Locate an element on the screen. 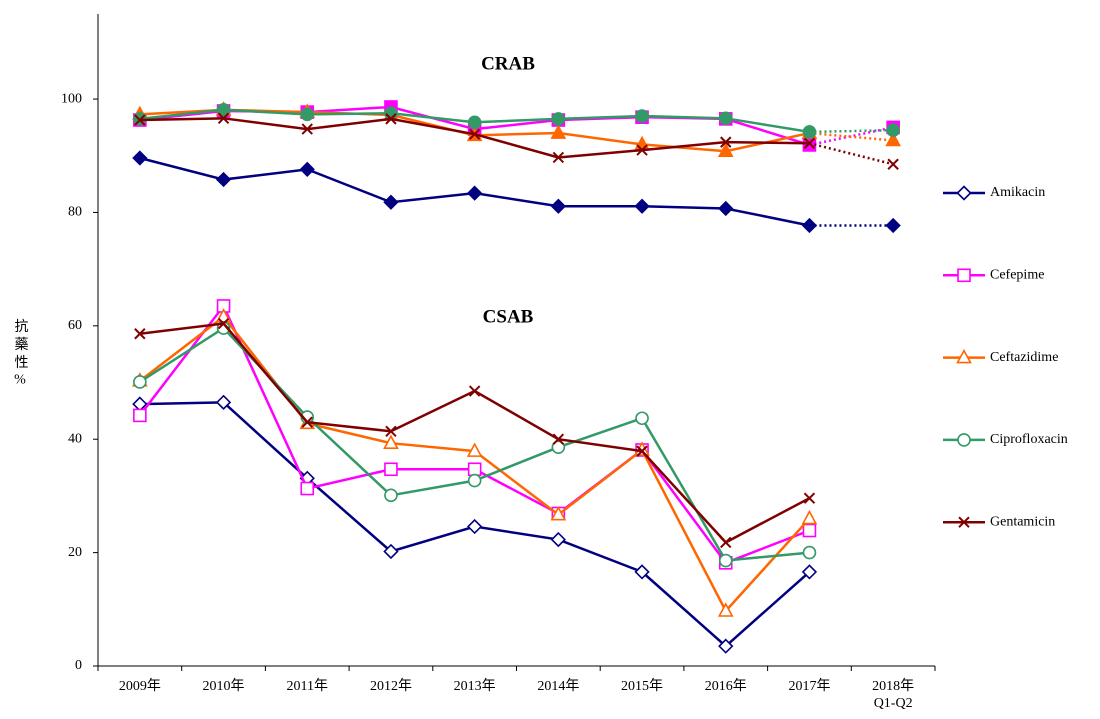 This screenshot has height=719, width=1100. legend-entry: Ciprofloxacin is located at coordinates (1005, 439).